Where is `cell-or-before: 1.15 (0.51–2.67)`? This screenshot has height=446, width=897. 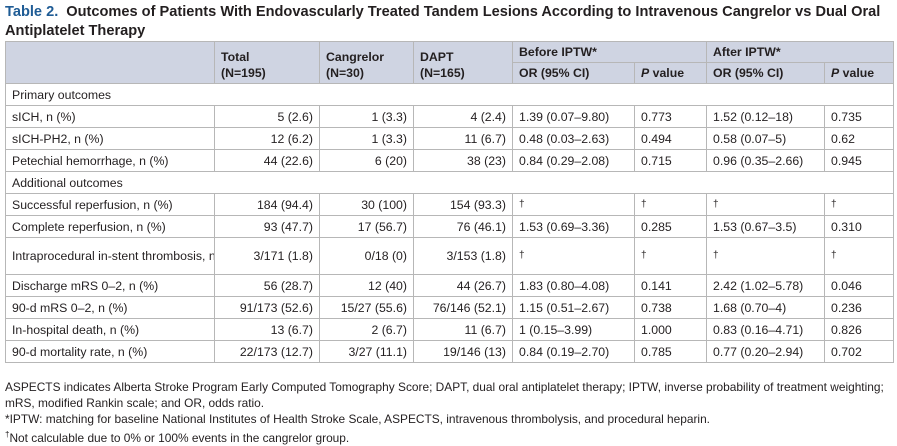
cell-or-before: 1.15 (0.51–2.67) is located at coordinates (573, 307).